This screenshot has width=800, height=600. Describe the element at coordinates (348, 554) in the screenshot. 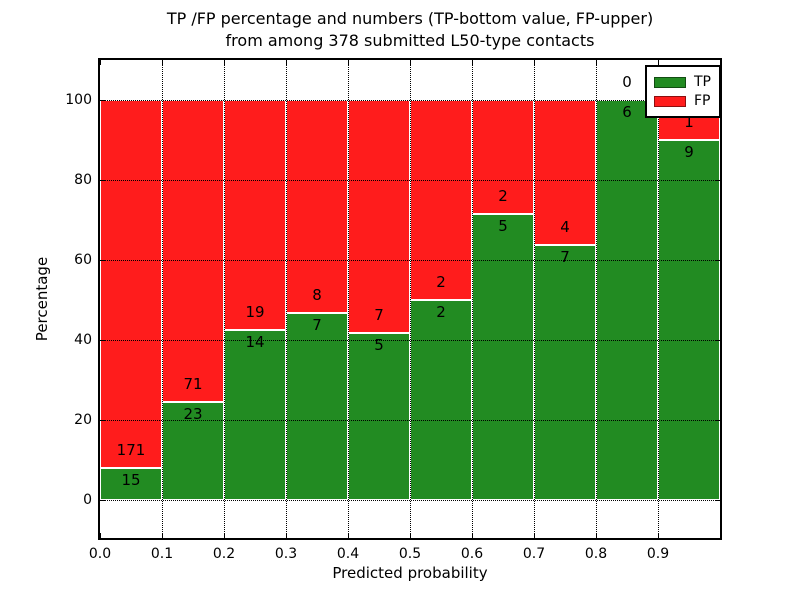

I see `x-tick-label: 0.4` at that location.